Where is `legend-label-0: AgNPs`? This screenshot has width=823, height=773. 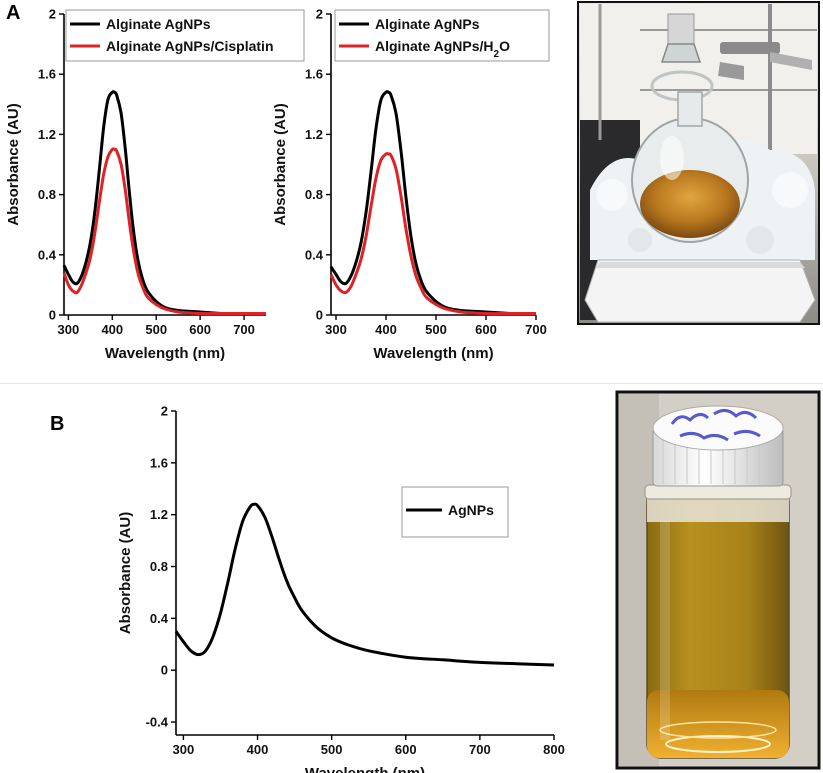
legend-label-0: AgNPs is located at coordinates (471, 510).